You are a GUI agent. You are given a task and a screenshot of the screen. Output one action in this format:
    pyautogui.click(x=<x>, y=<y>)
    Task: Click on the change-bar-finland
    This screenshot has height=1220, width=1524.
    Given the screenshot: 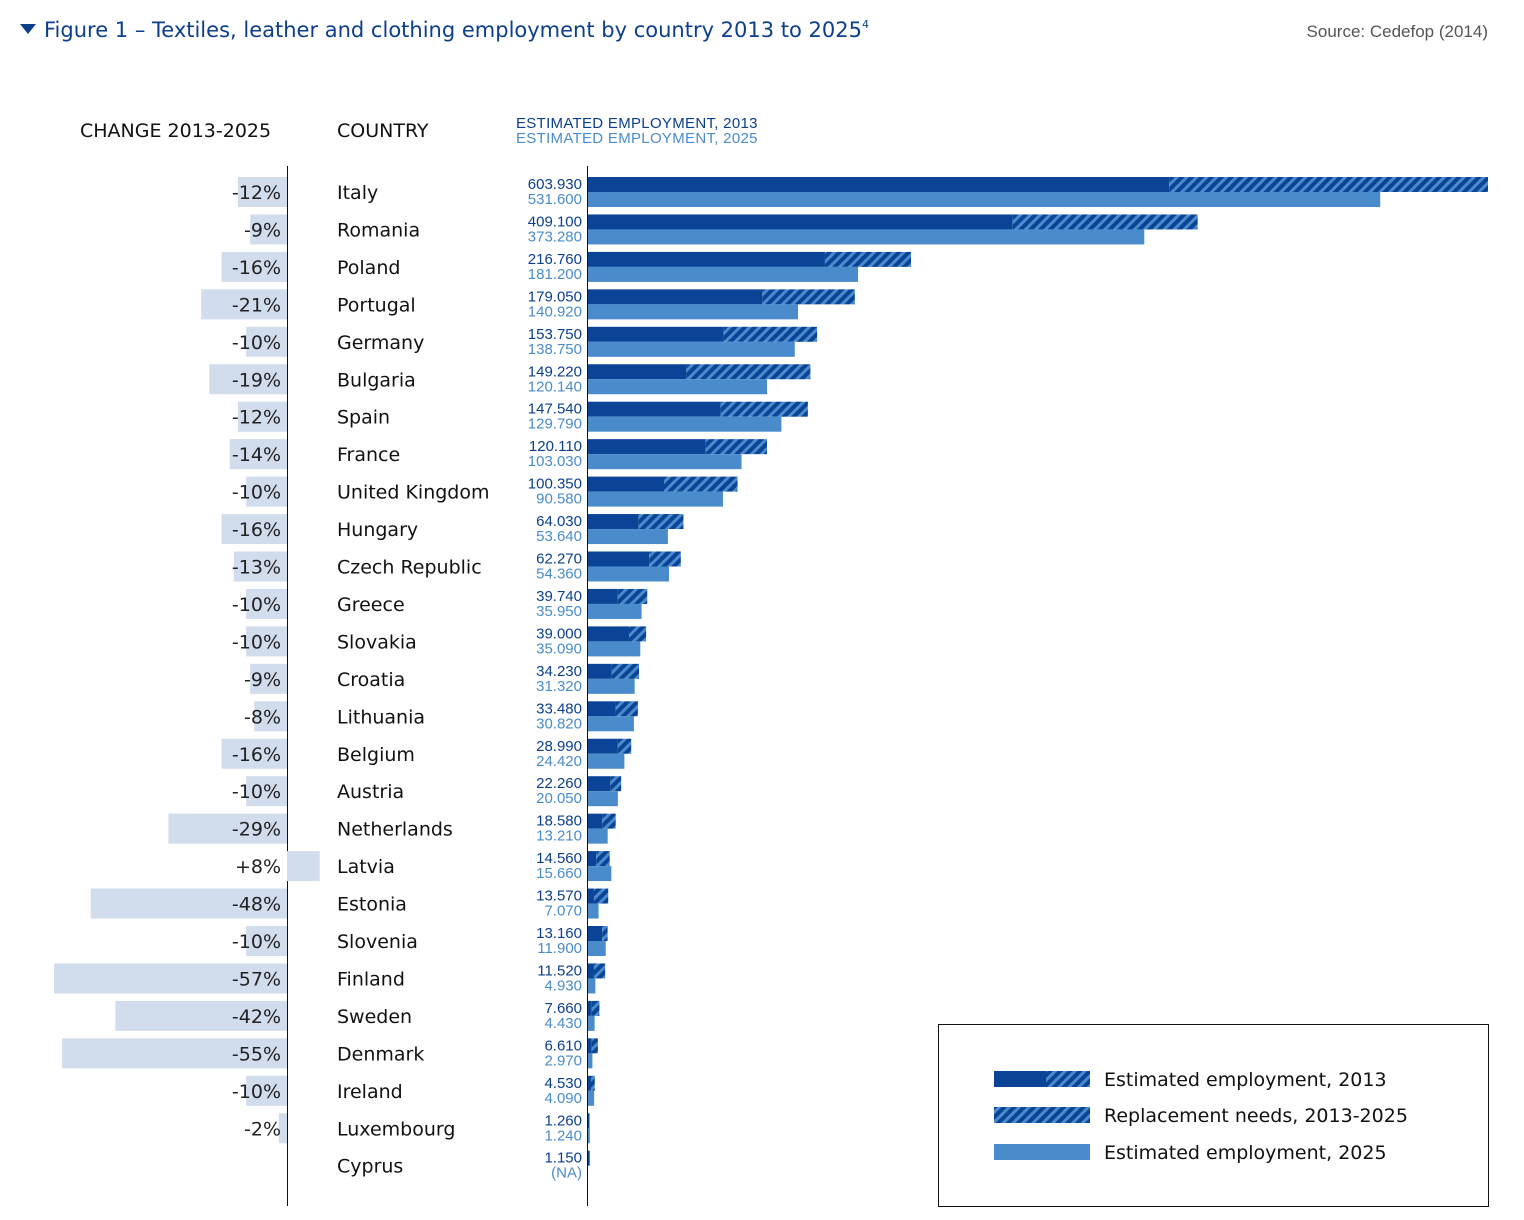 What is the action you would take?
    pyautogui.click(x=170, y=978)
    